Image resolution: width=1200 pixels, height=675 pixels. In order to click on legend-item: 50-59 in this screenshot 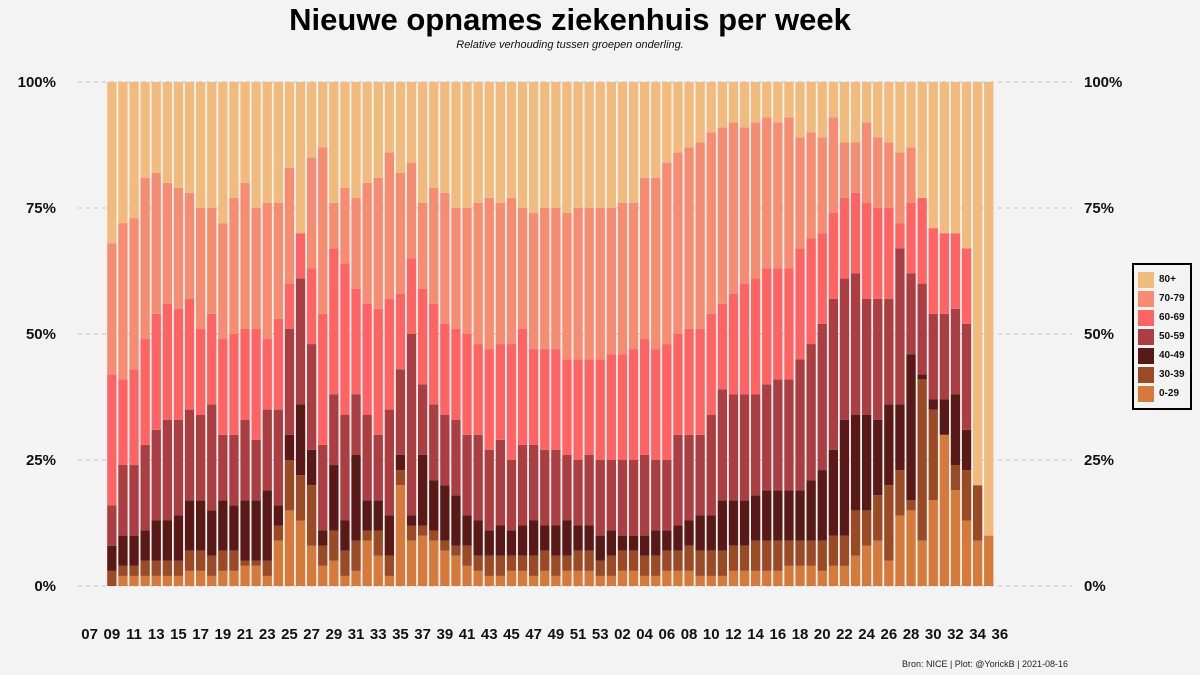, I will do `click(1162, 336)`.